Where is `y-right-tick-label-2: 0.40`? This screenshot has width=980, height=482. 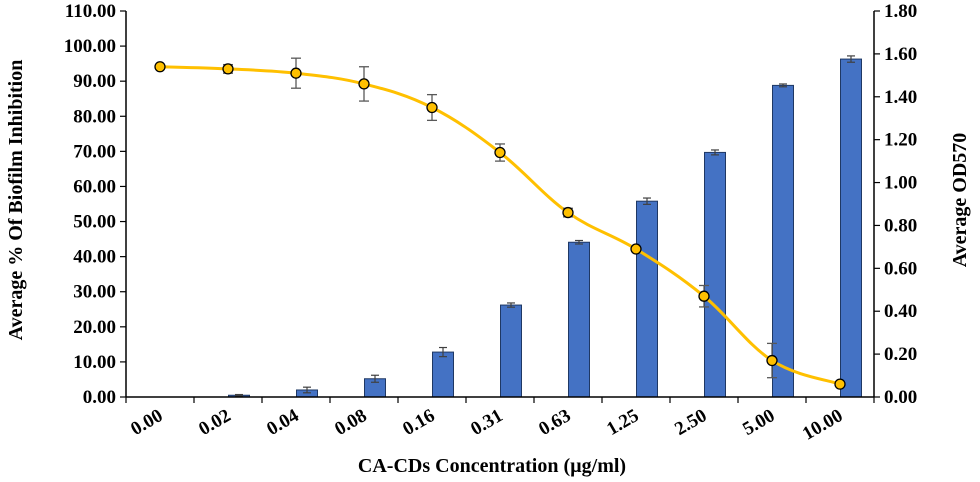 y-right-tick-label-2: 0.40 is located at coordinates (900, 311).